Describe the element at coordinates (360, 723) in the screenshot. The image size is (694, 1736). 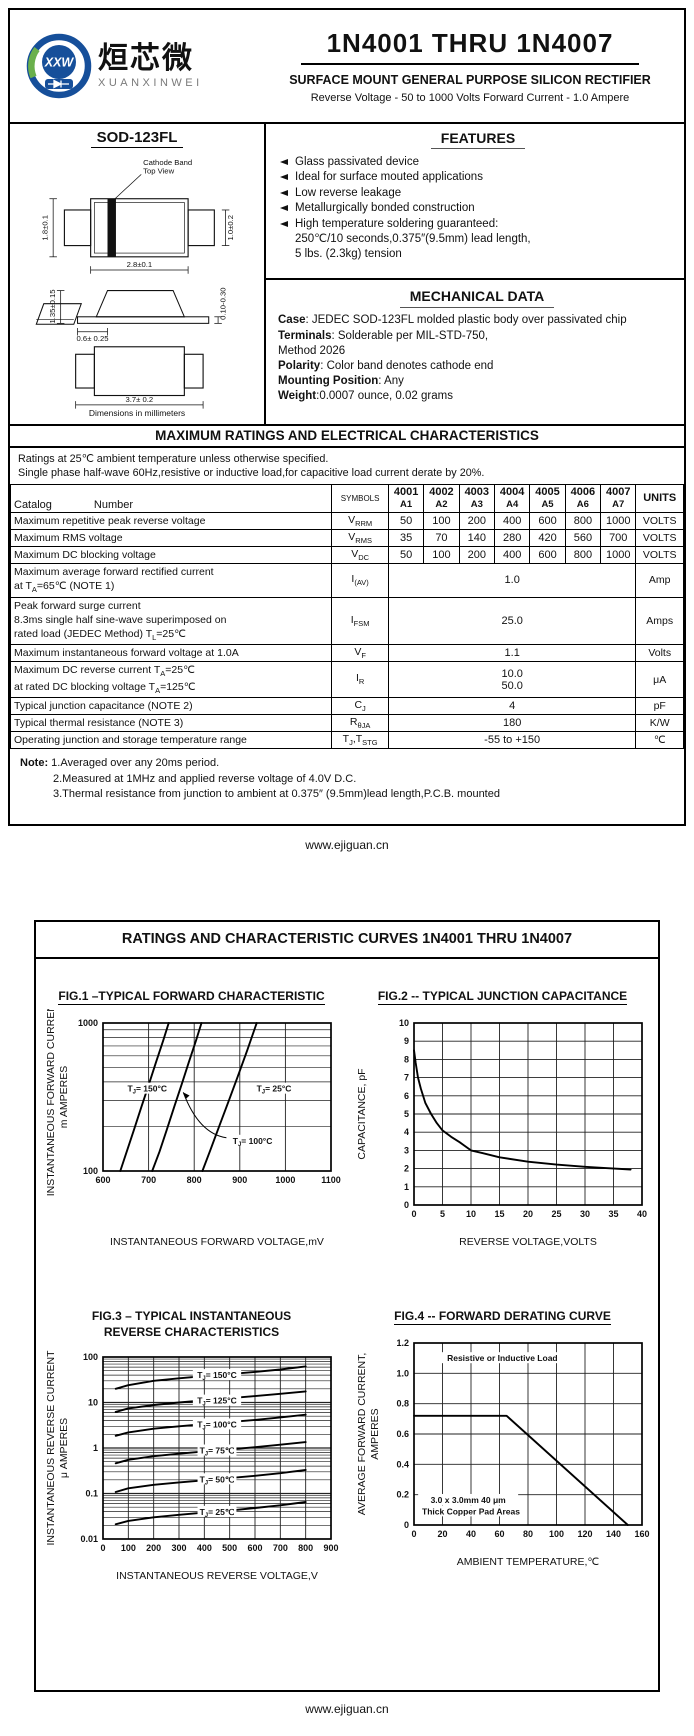
I see `symbol-cell: RθJA` at that location.